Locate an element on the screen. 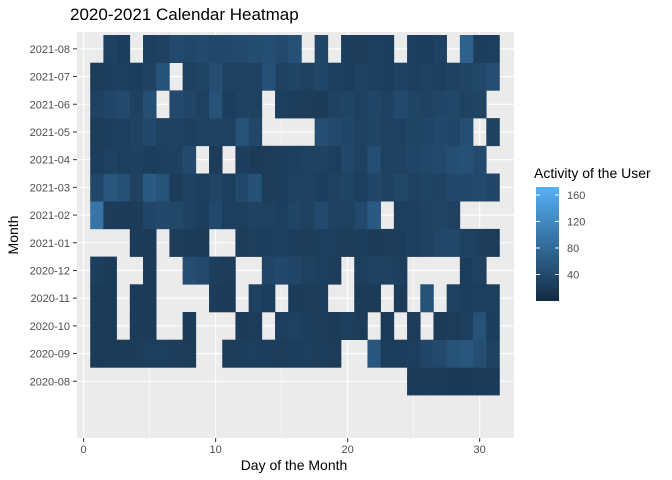 The height and width of the screenshot is (480, 672). x-tick-label: 20 is located at coordinates (348, 450).